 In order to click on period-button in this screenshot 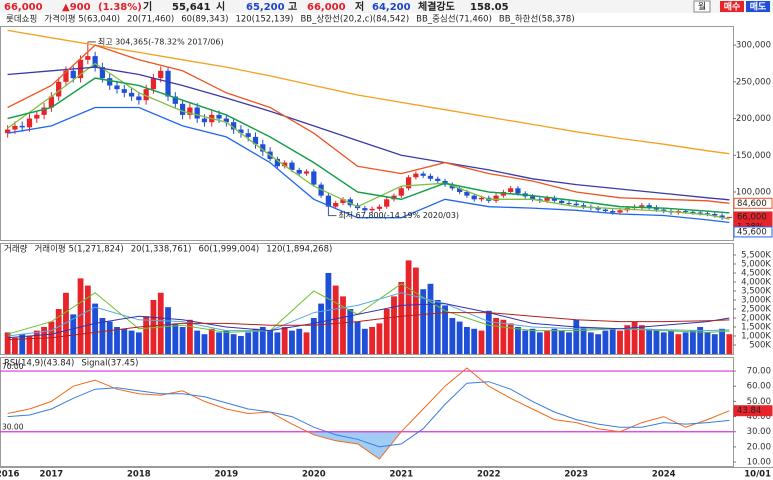, I will do `click(702, 6)`.